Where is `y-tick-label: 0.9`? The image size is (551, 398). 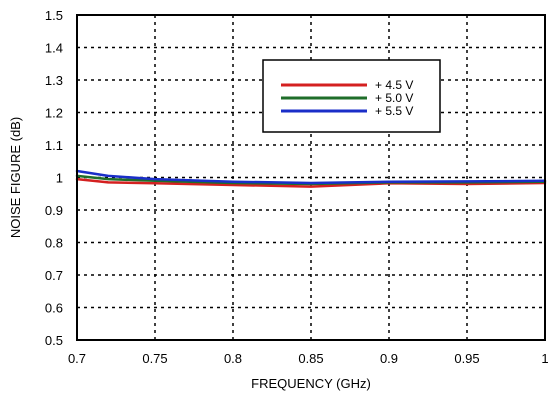
y-tick-label: 0.9 is located at coordinates (54, 210).